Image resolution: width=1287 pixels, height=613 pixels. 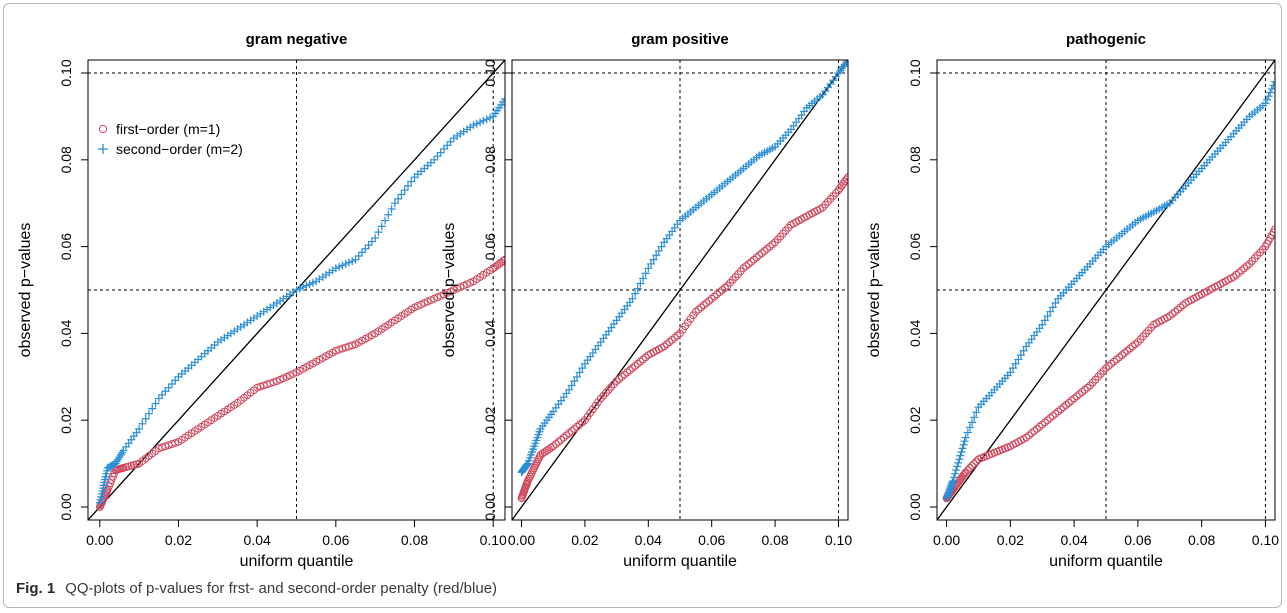 What do you see at coordinates (66, 159) in the screenshot?
I see `y-tick-label: 0.08` at bounding box center [66, 159].